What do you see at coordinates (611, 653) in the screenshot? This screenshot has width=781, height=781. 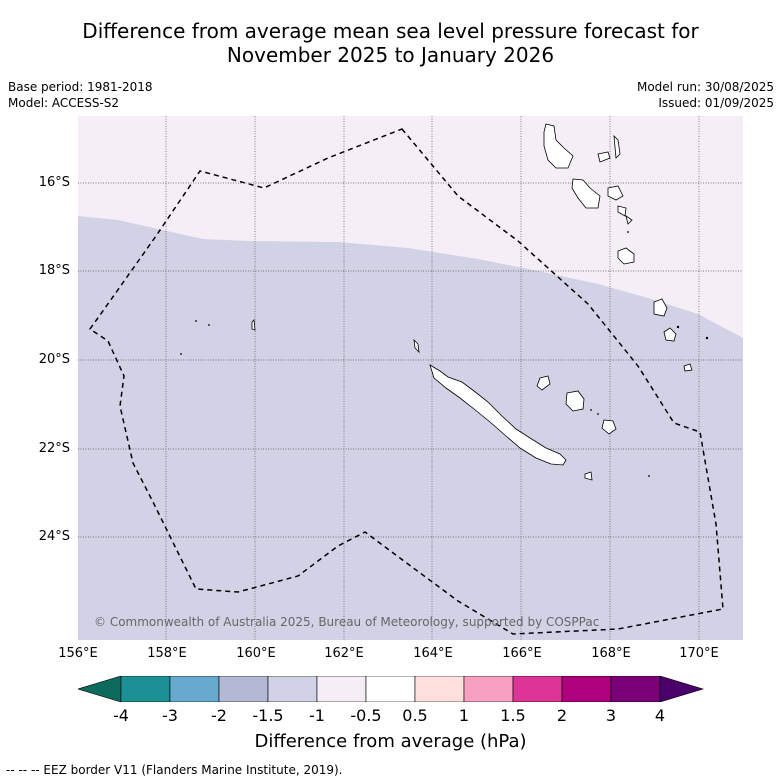 I see `lon-label-168e: 168°E` at bounding box center [611, 653].